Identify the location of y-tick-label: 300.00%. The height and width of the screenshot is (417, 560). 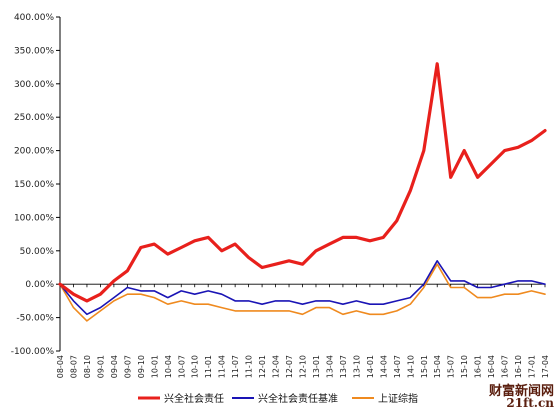
(34, 85).